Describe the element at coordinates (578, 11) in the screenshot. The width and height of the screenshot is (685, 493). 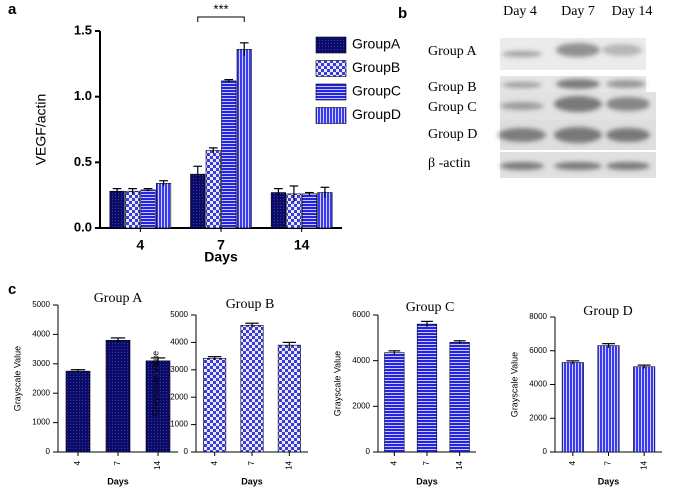
I see `blot-column: Day 7` at that location.